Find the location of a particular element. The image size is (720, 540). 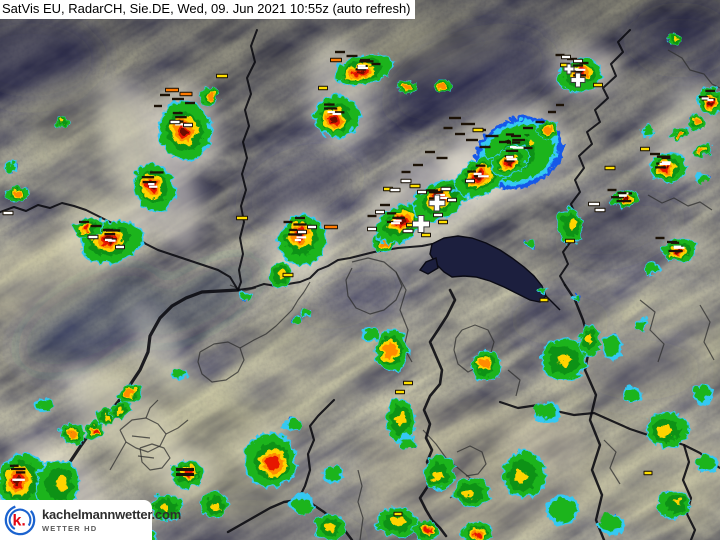

brand-tagline: WETTER HD is located at coordinates (70, 528).